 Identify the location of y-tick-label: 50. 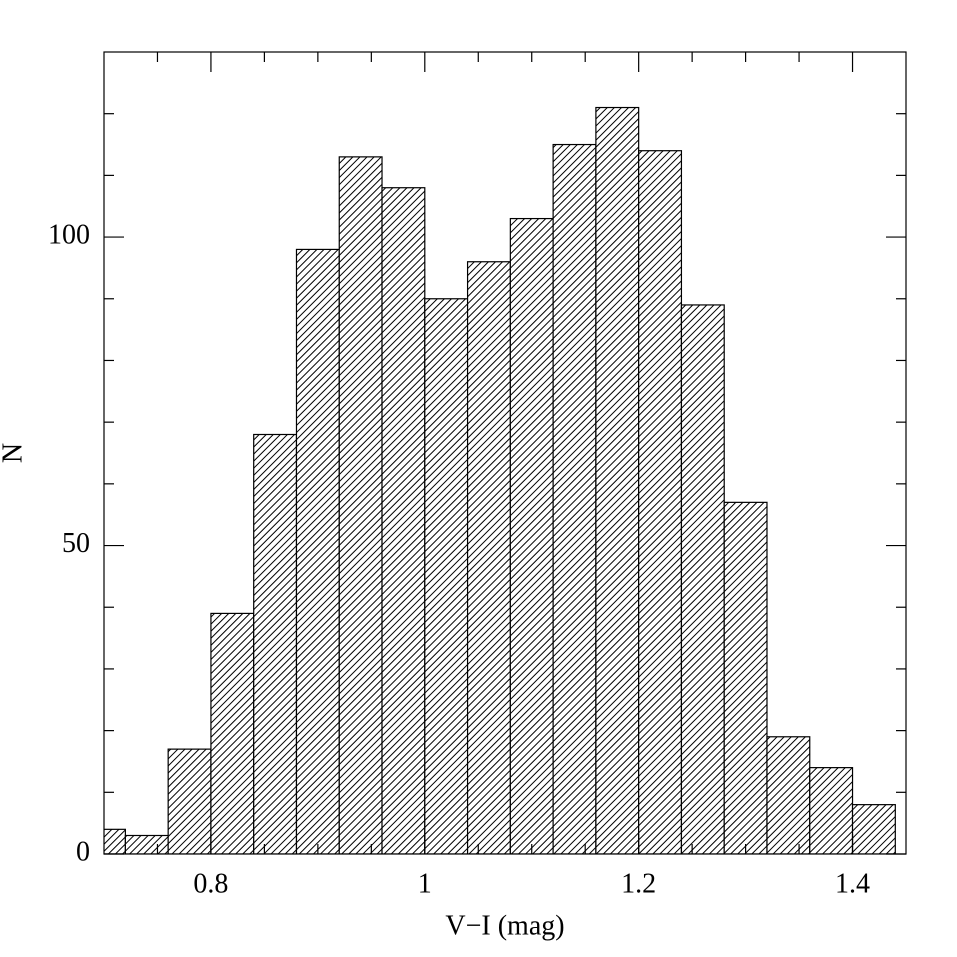
(76, 543).